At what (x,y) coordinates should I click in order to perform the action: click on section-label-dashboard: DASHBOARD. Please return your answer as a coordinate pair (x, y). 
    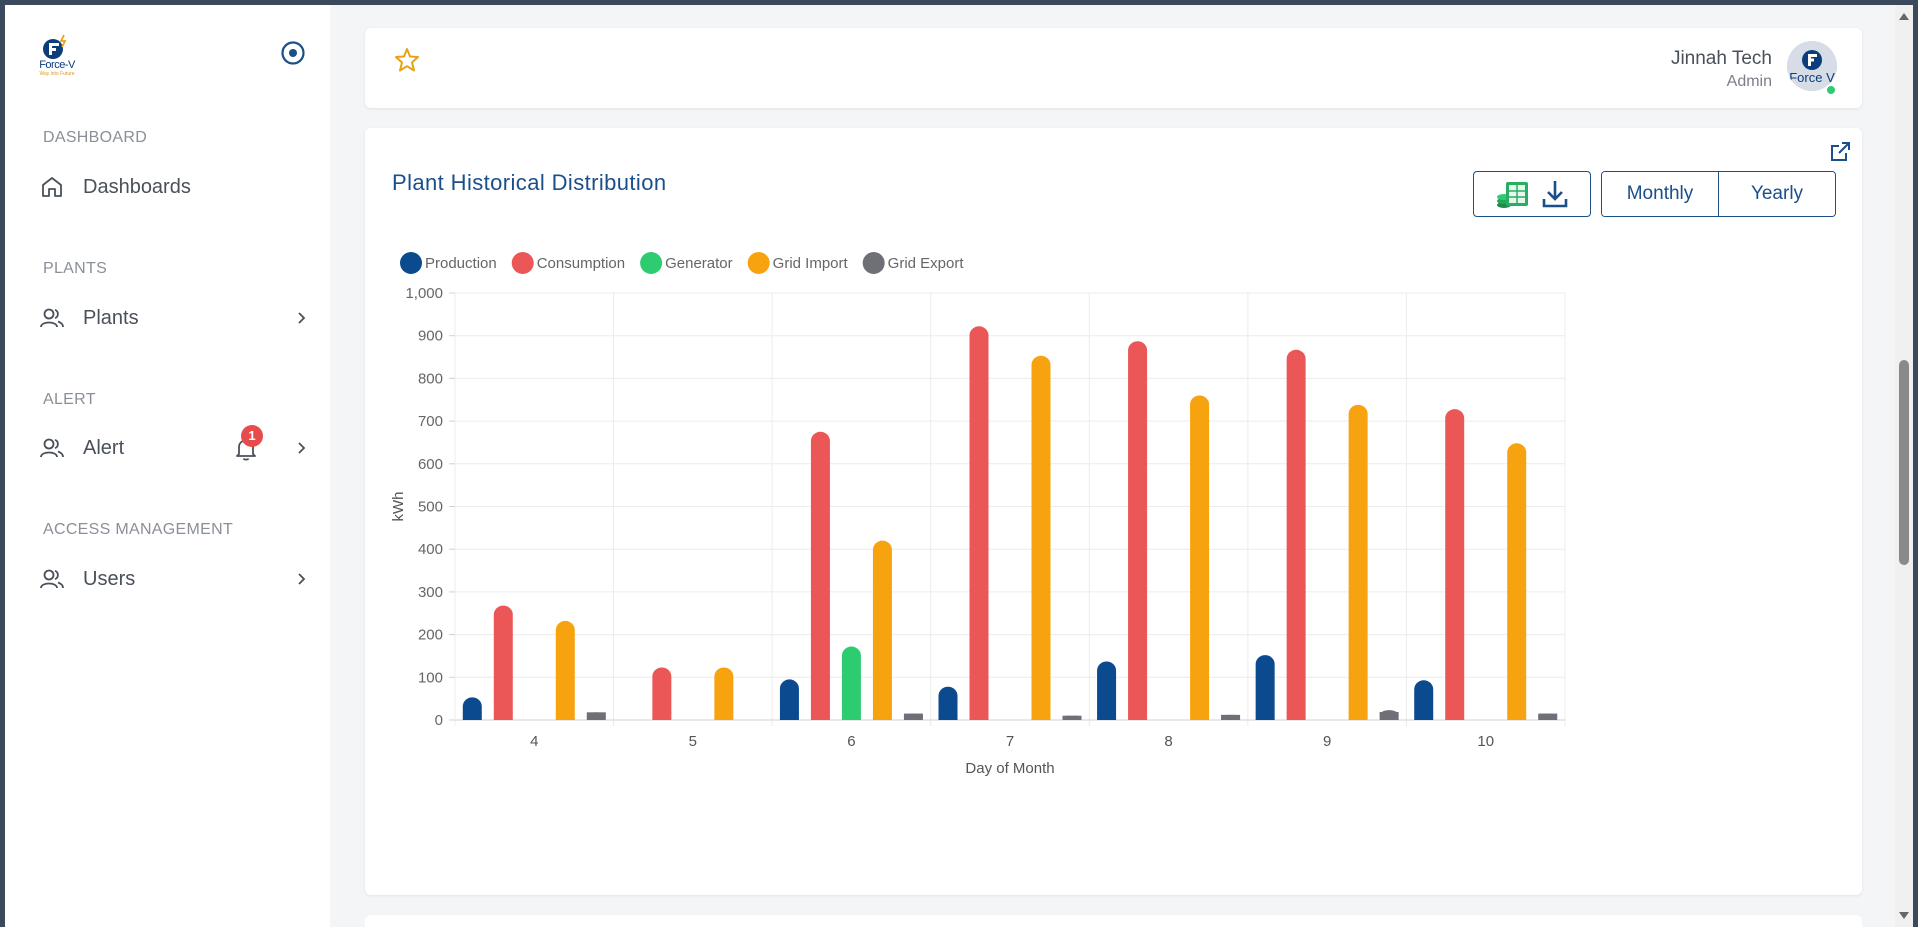
    Looking at the image, I should click on (95, 137).